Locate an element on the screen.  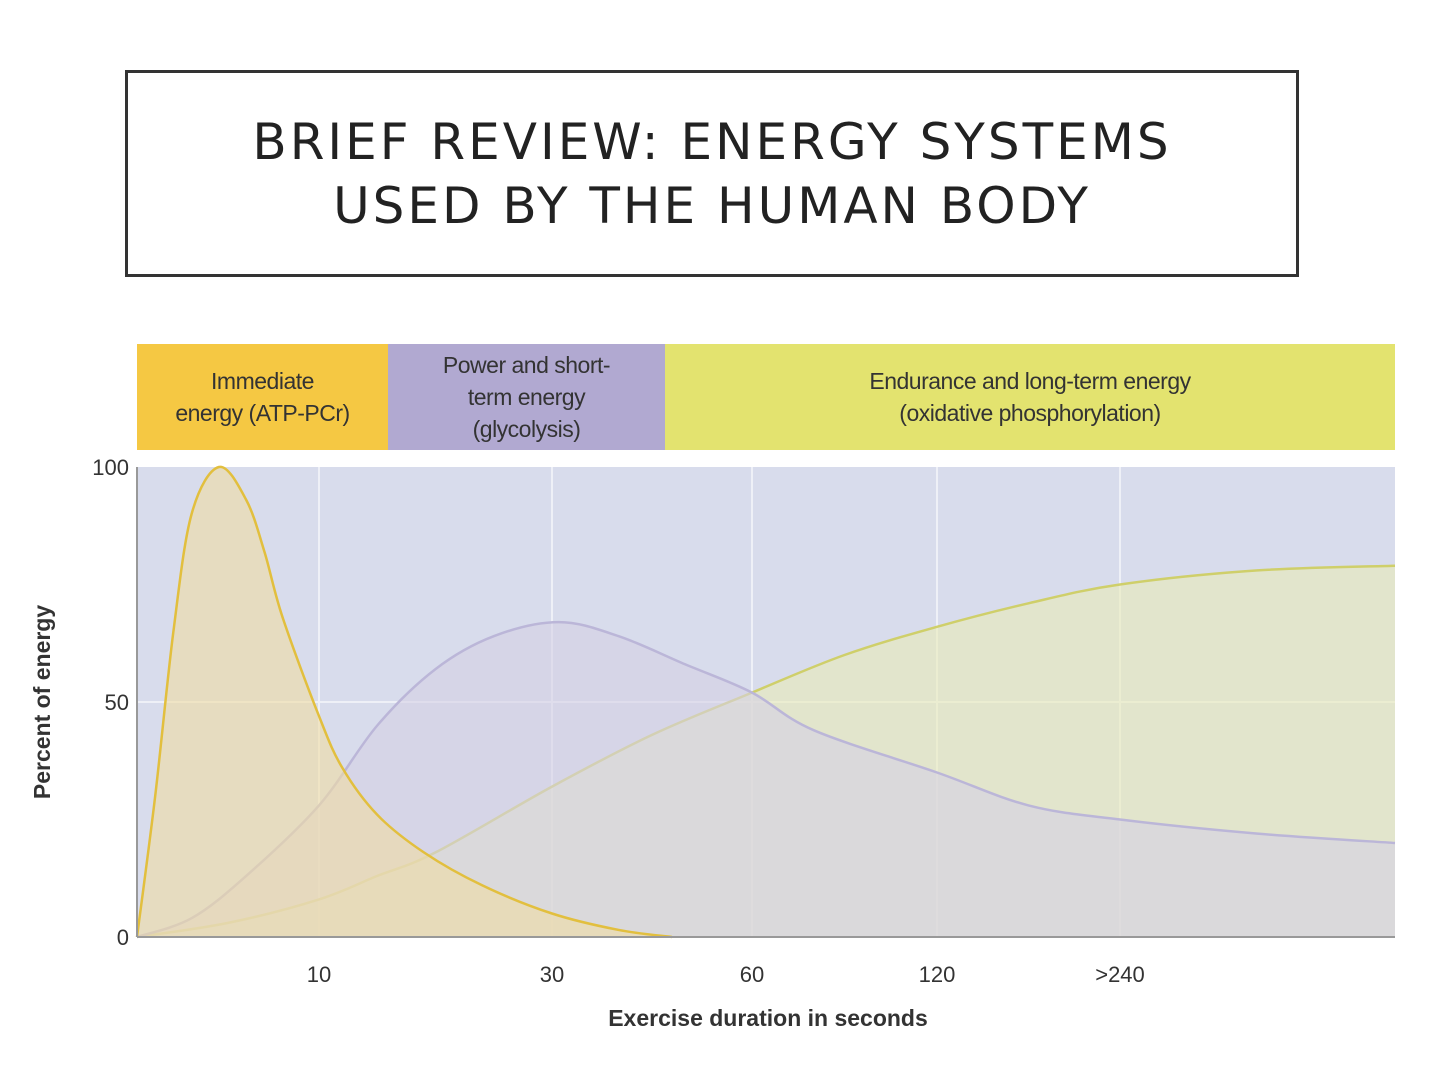
band-label: Endurance and long-term energy is located at coordinates (1030, 381).